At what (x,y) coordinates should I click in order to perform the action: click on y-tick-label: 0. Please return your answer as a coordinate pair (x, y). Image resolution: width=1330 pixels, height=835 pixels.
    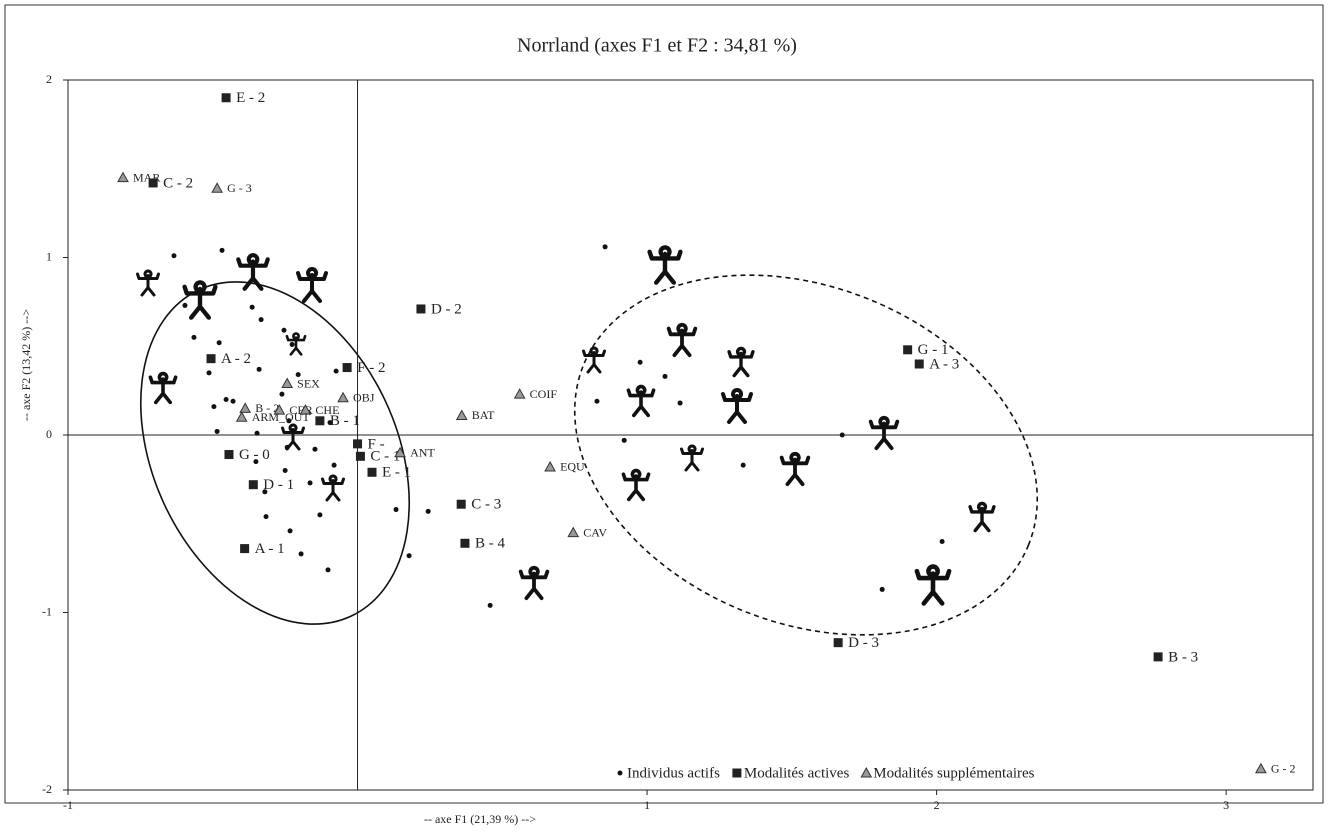
    Looking at the image, I should click on (49, 434).